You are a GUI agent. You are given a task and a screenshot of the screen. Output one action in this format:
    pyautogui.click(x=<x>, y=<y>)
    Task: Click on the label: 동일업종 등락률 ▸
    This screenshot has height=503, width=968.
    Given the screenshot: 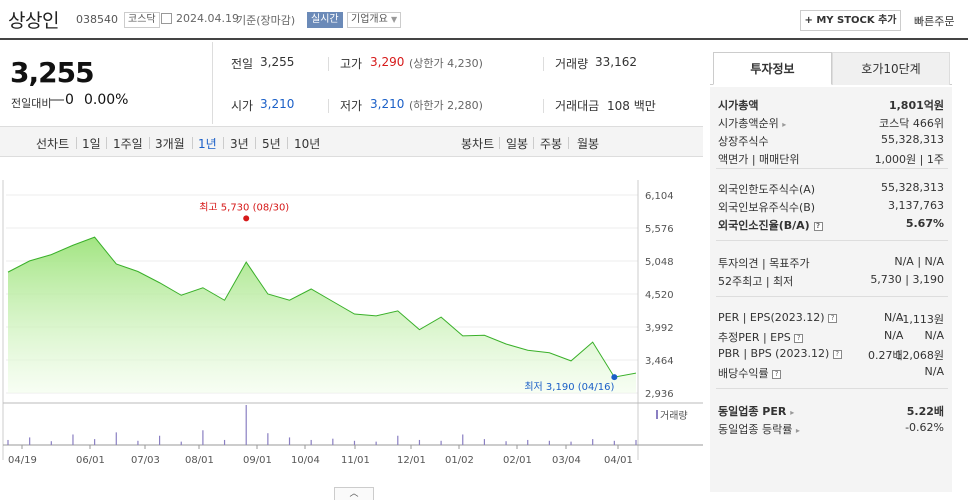 What is the action you would take?
    pyautogui.click(x=759, y=429)
    